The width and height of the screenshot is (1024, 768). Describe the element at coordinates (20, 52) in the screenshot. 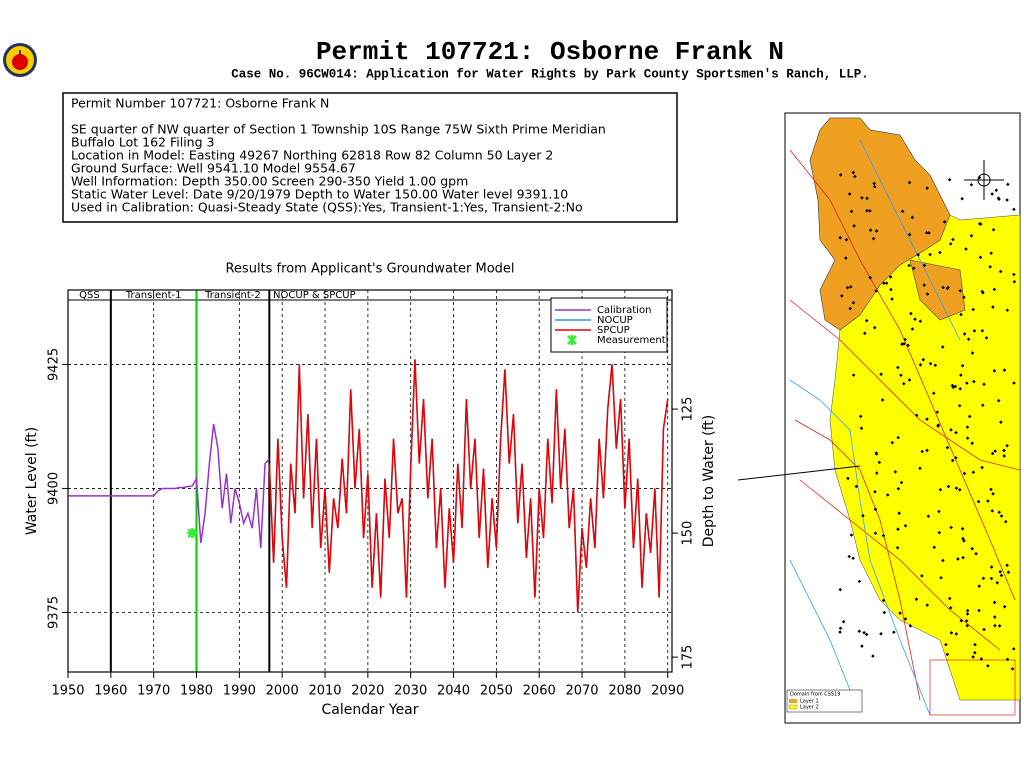

I see `logo-stem` at that location.